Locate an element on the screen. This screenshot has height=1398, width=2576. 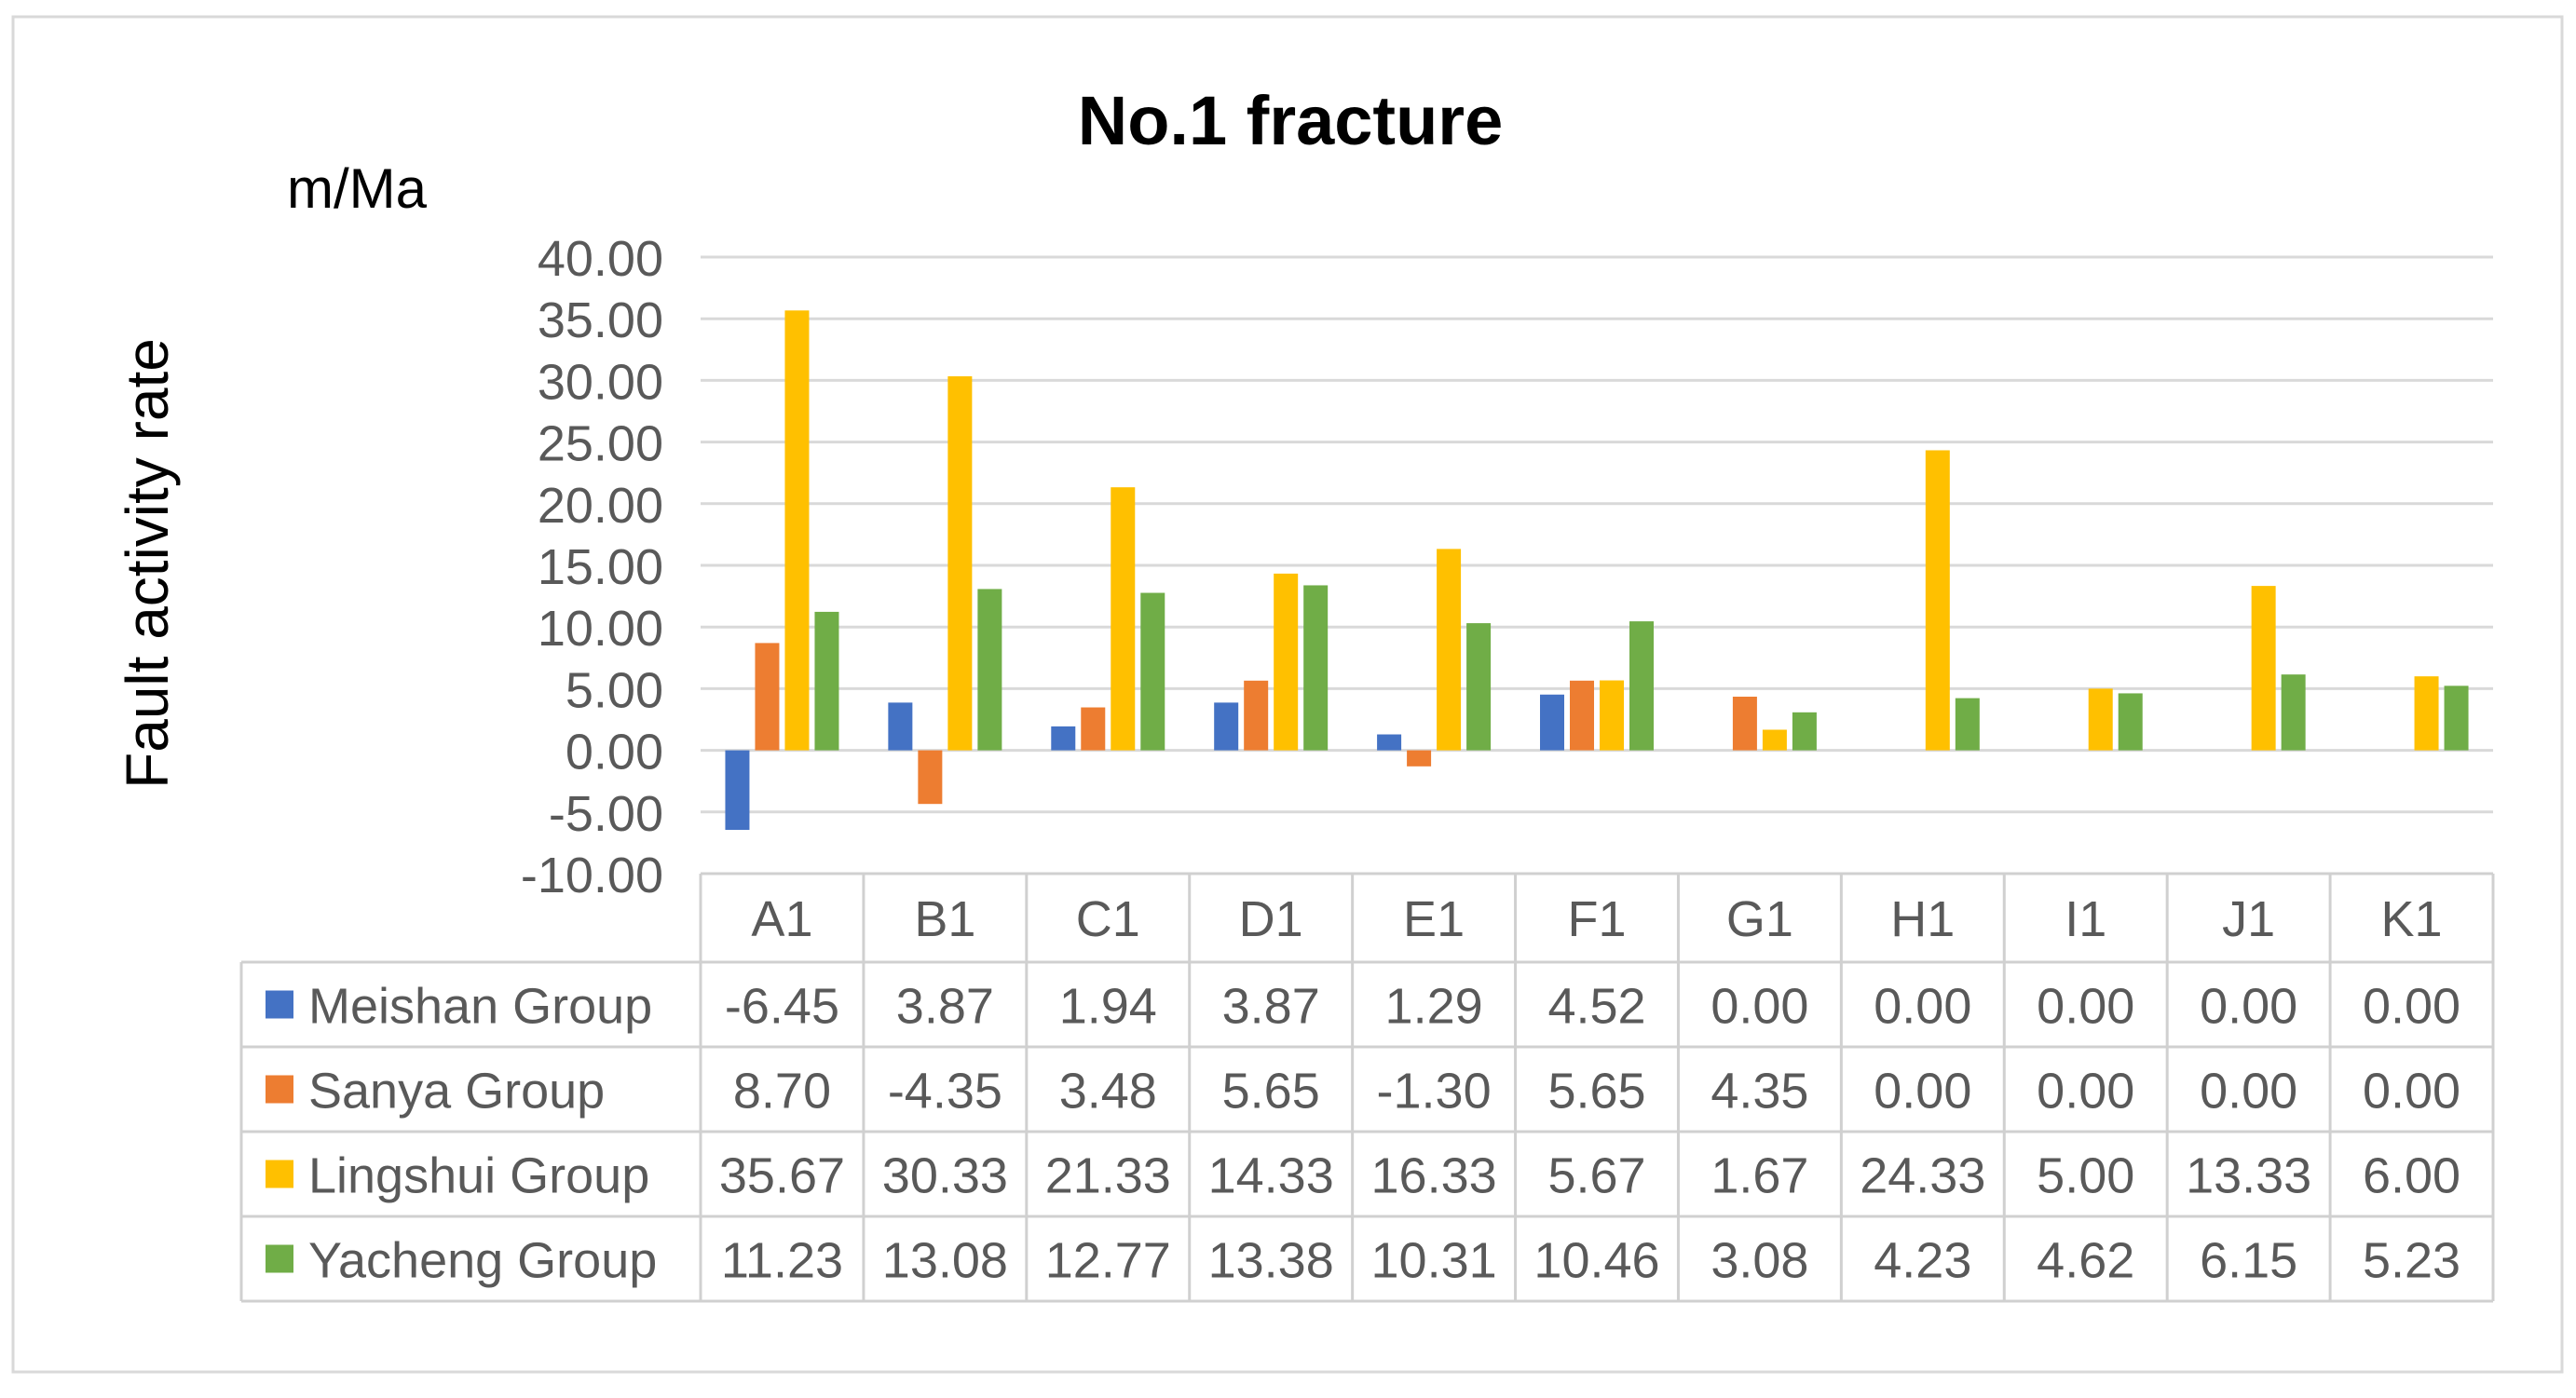
bar-lingshui-group-k1 is located at coordinates (2426, 713).